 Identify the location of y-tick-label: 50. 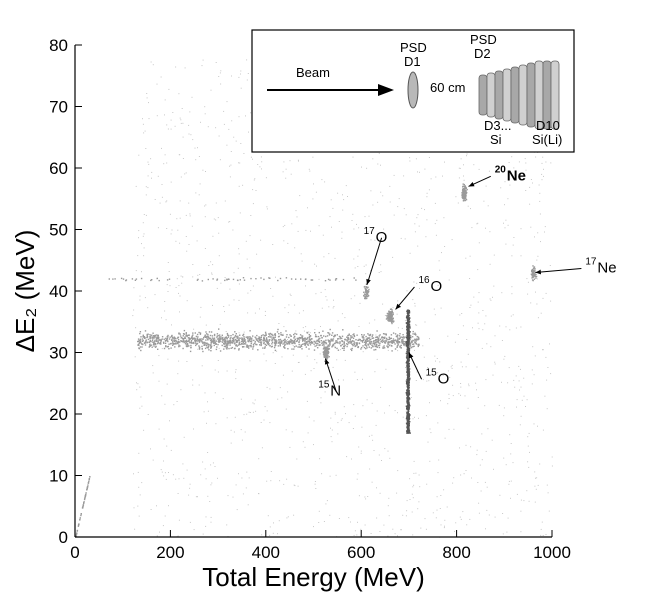
(58, 230).